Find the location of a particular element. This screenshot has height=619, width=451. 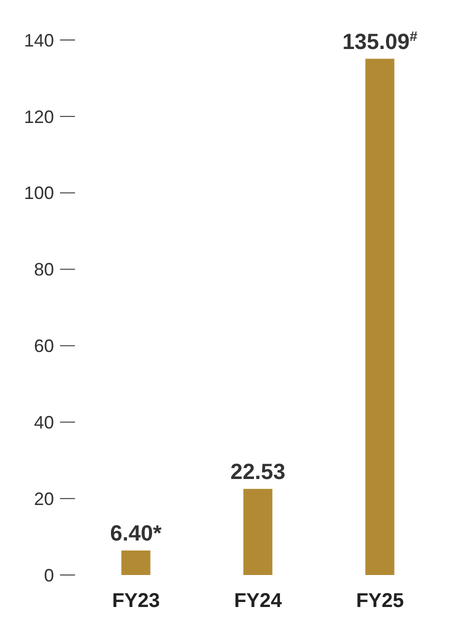

x-tick-label: FY23 is located at coordinates (136, 601).